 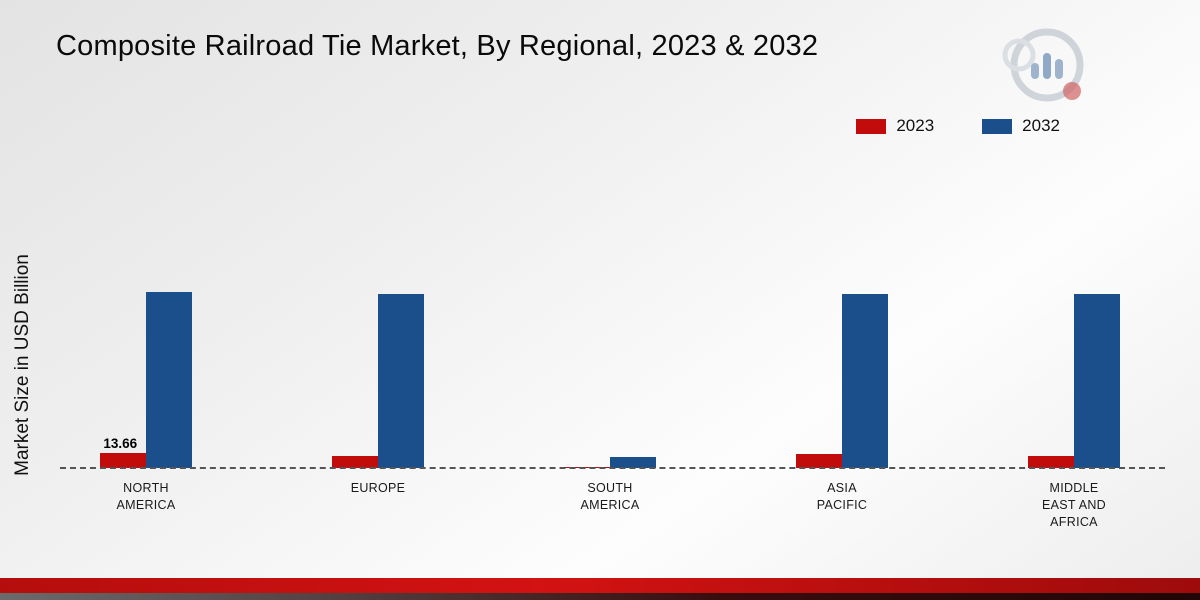 What do you see at coordinates (600, 596) in the screenshot?
I see `footer-dark-strip` at bounding box center [600, 596].